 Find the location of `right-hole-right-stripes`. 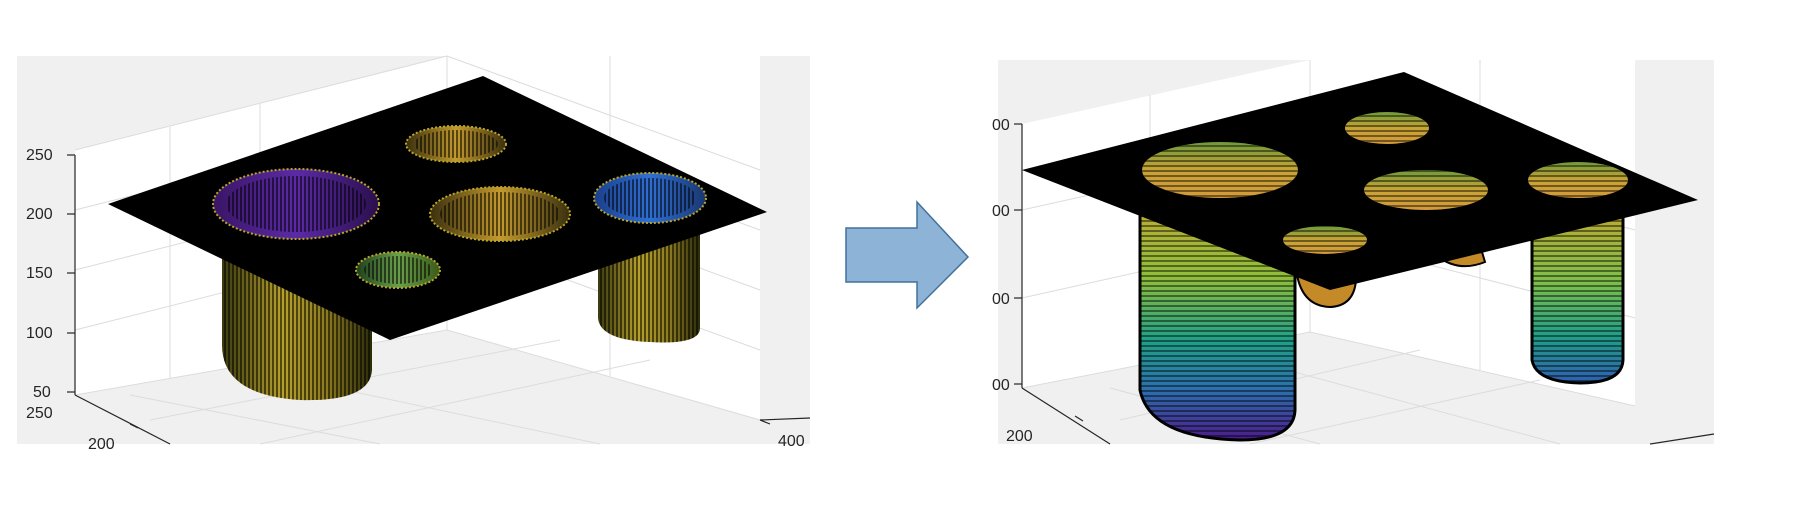

right-hole-right-stripes is located at coordinates (1578, 180).